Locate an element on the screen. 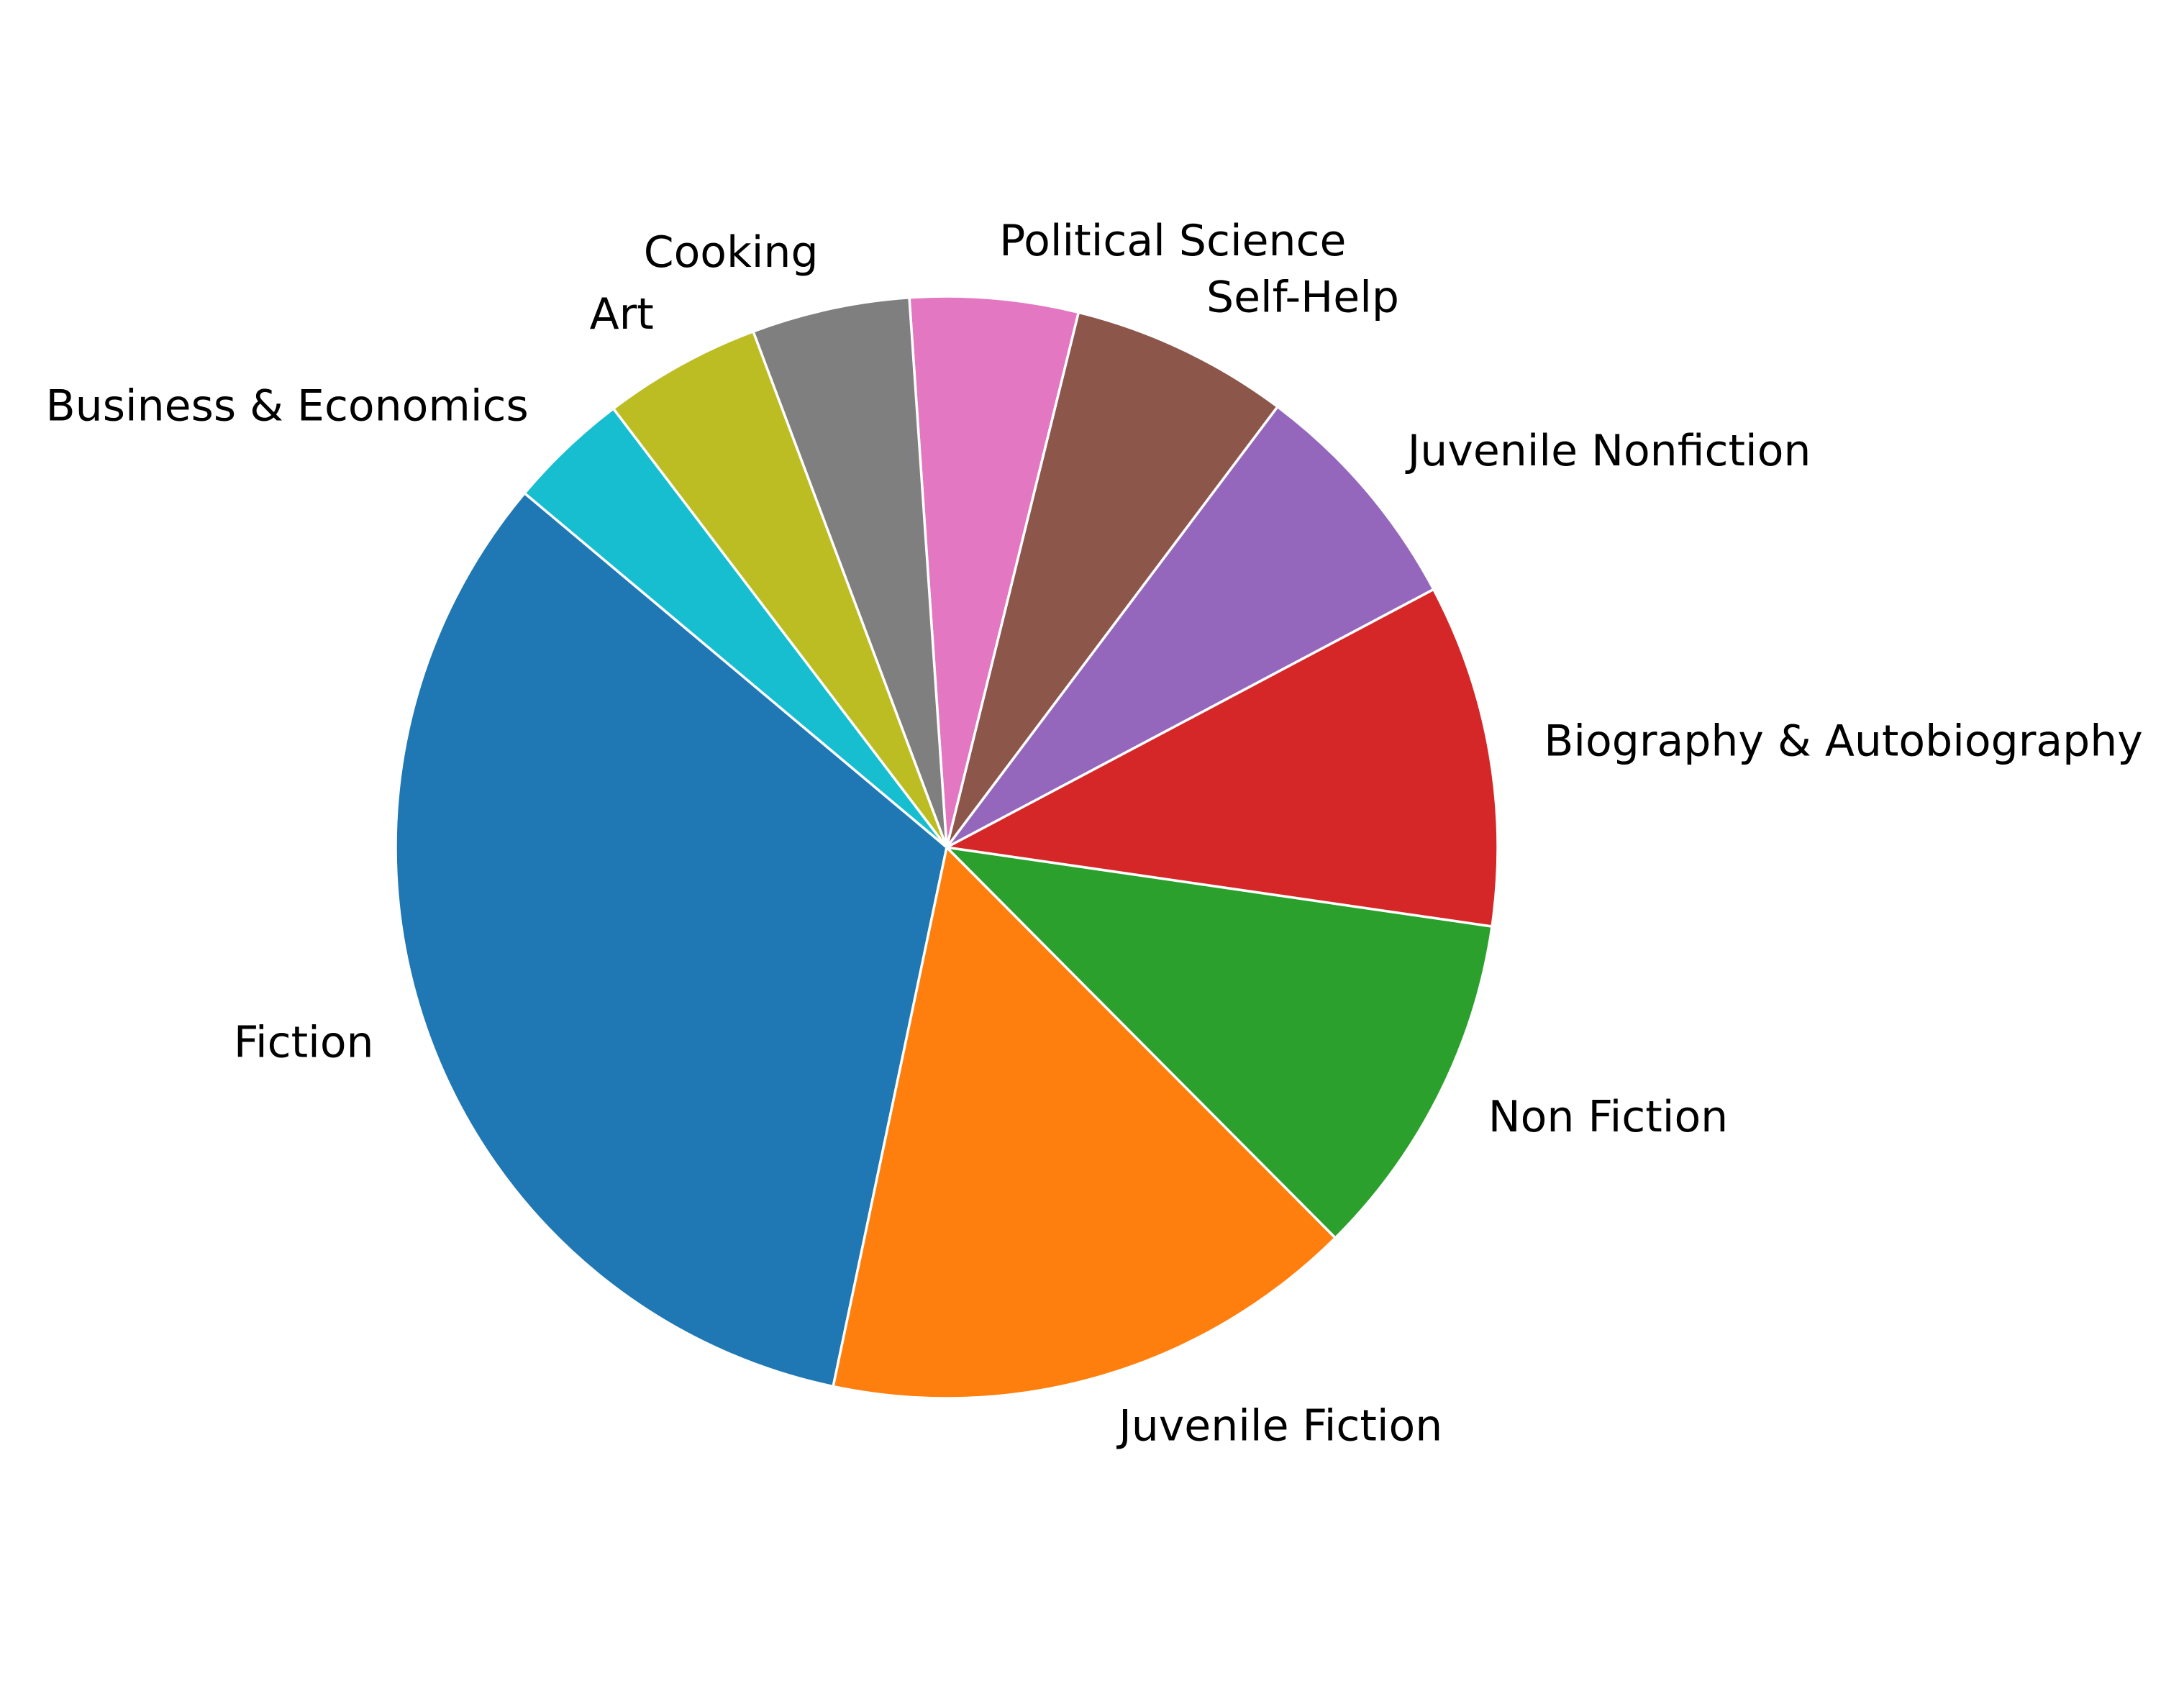 The image size is (2184, 1686). slice-label-biography-and-autobiography: Biography & Autobiography is located at coordinates (1843, 741).